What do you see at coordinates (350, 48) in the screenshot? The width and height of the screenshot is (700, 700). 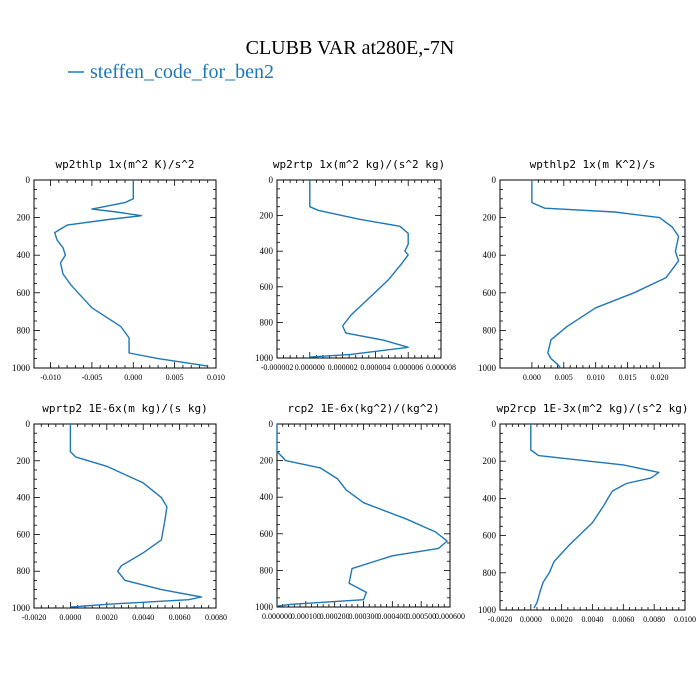 I see `figure-title: CLUBB VAR at280E,-7N` at bounding box center [350, 48].